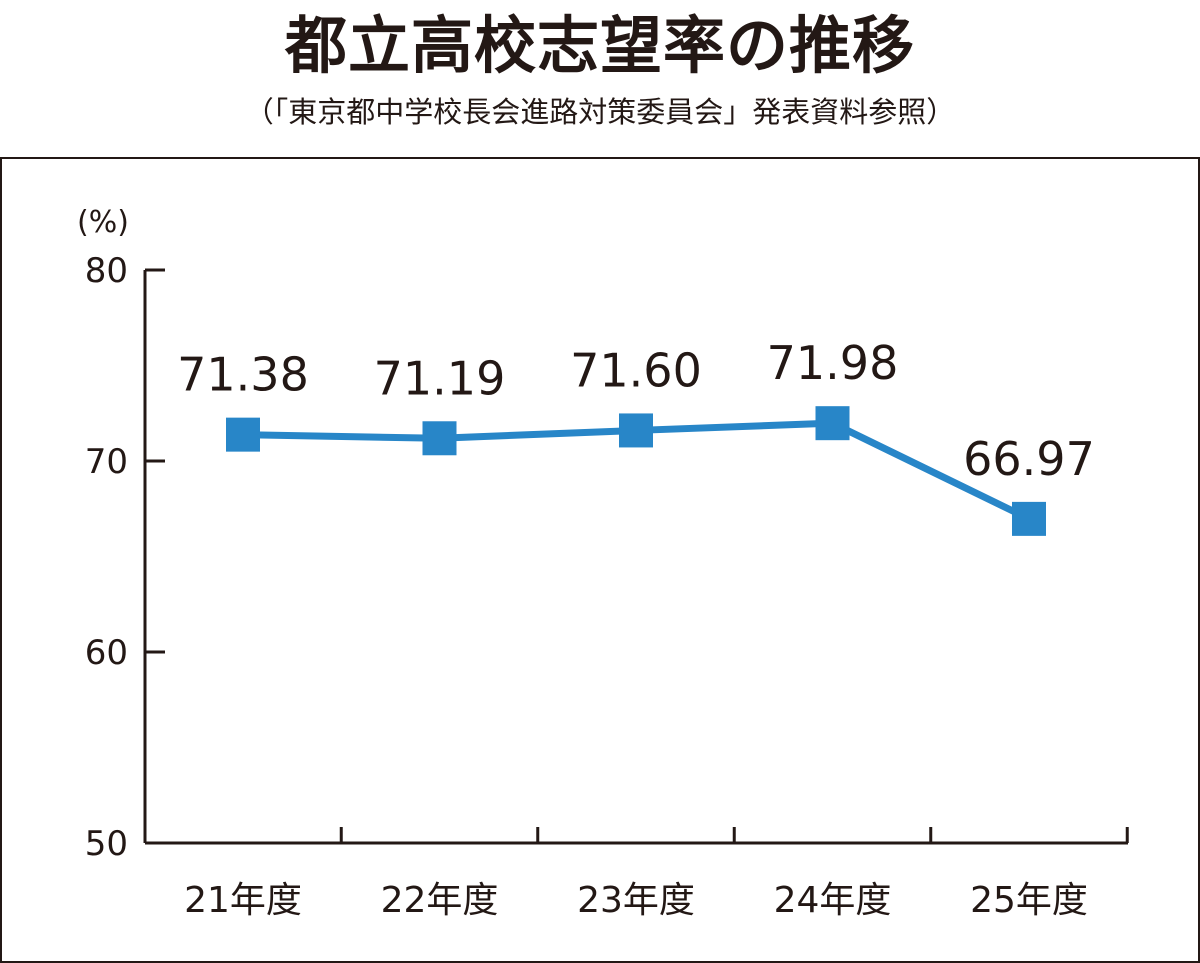 The image size is (1200, 963). What do you see at coordinates (1029, 459) in the screenshot?
I see `data-label: 66.97` at bounding box center [1029, 459].